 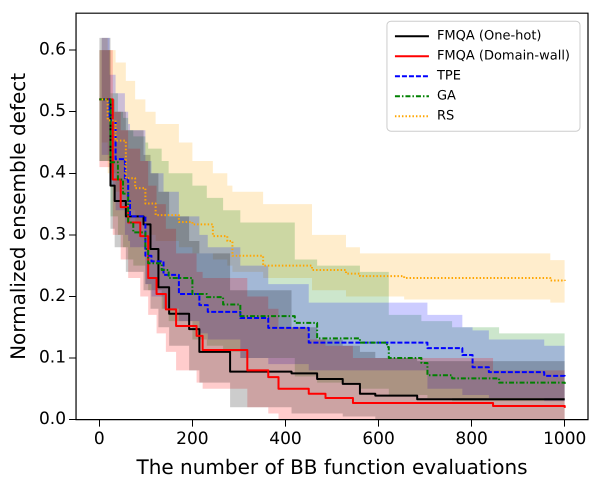 What do you see at coordinates (503, 56) in the screenshot?
I see `legend-label: FMQA (Domain-wall)` at bounding box center [503, 56].